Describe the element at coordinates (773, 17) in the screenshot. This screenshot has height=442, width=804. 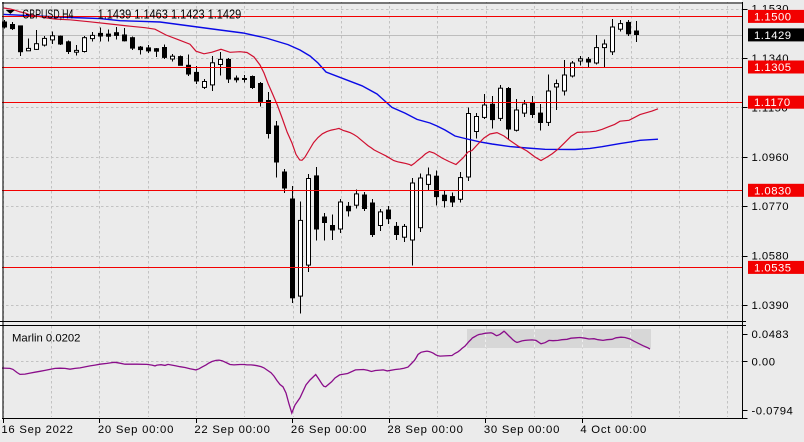
I see `svg-text: 1.1500` at that location.